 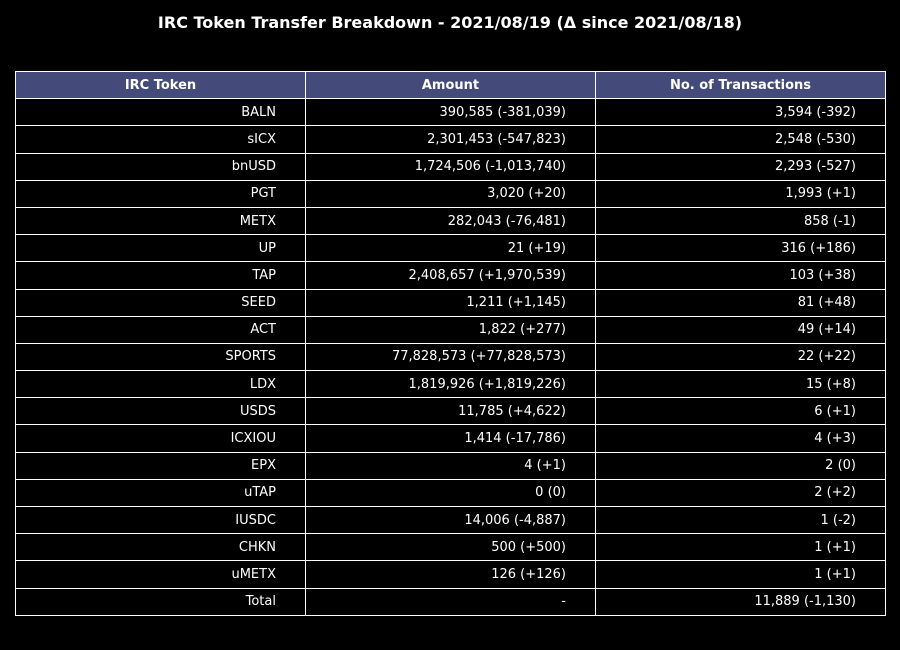 I want to click on table-row: USDS 11,785 (+4,622) 6 (+1), so click(x=450, y=411).